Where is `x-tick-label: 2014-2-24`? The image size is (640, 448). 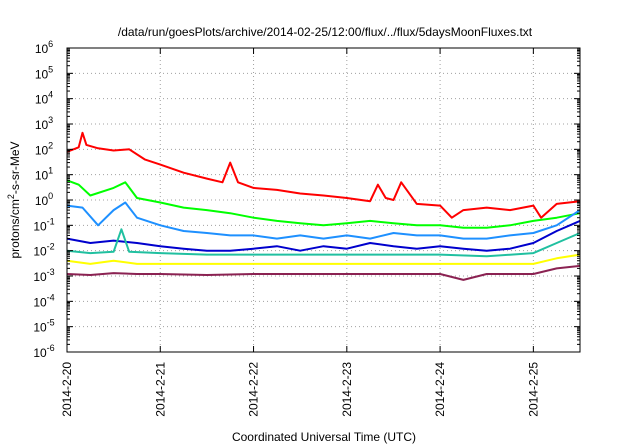 x-tick-label: 2014-2-24 is located at coordinates (440, 389).